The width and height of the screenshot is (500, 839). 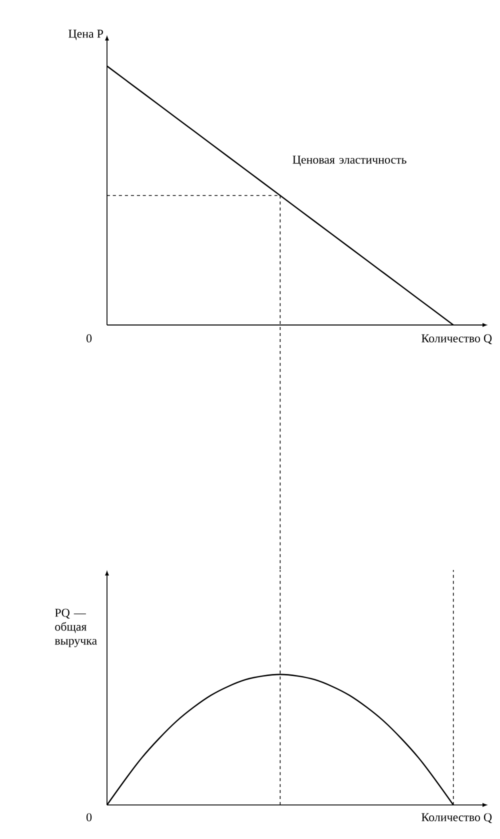 I want to click on annotation: Ценовая эластичность, so click(x=349, y=161).